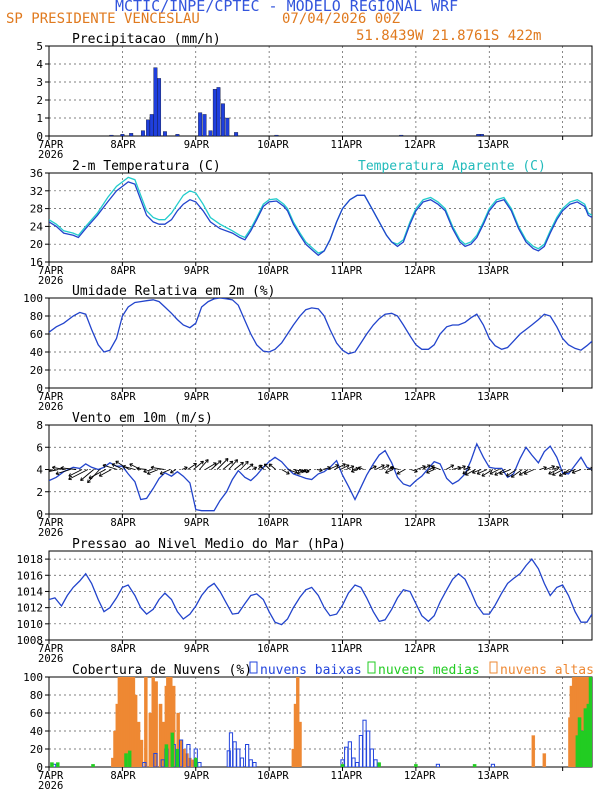 The width and height of the screenshot is (612, 792). Describe the element at coordinates (39, 46) in the screenshot. I see `y-tick-label: 5` at that location.